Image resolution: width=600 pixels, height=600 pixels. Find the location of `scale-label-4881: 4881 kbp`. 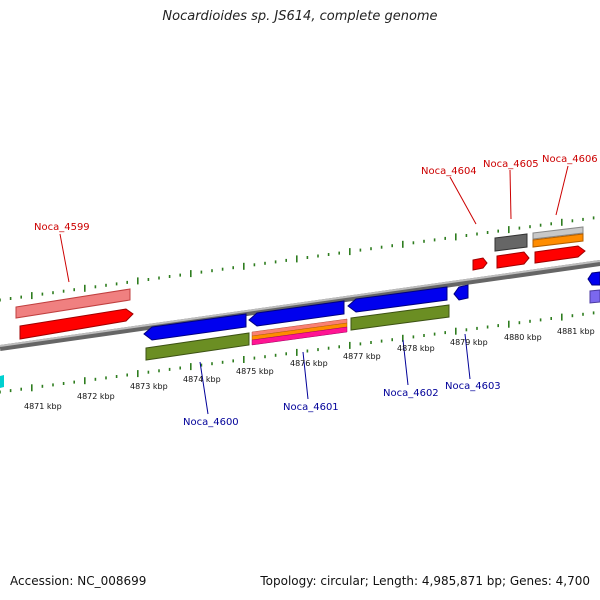

scale-label-4881: 4881 kbp is located at coordinates (576, 331).